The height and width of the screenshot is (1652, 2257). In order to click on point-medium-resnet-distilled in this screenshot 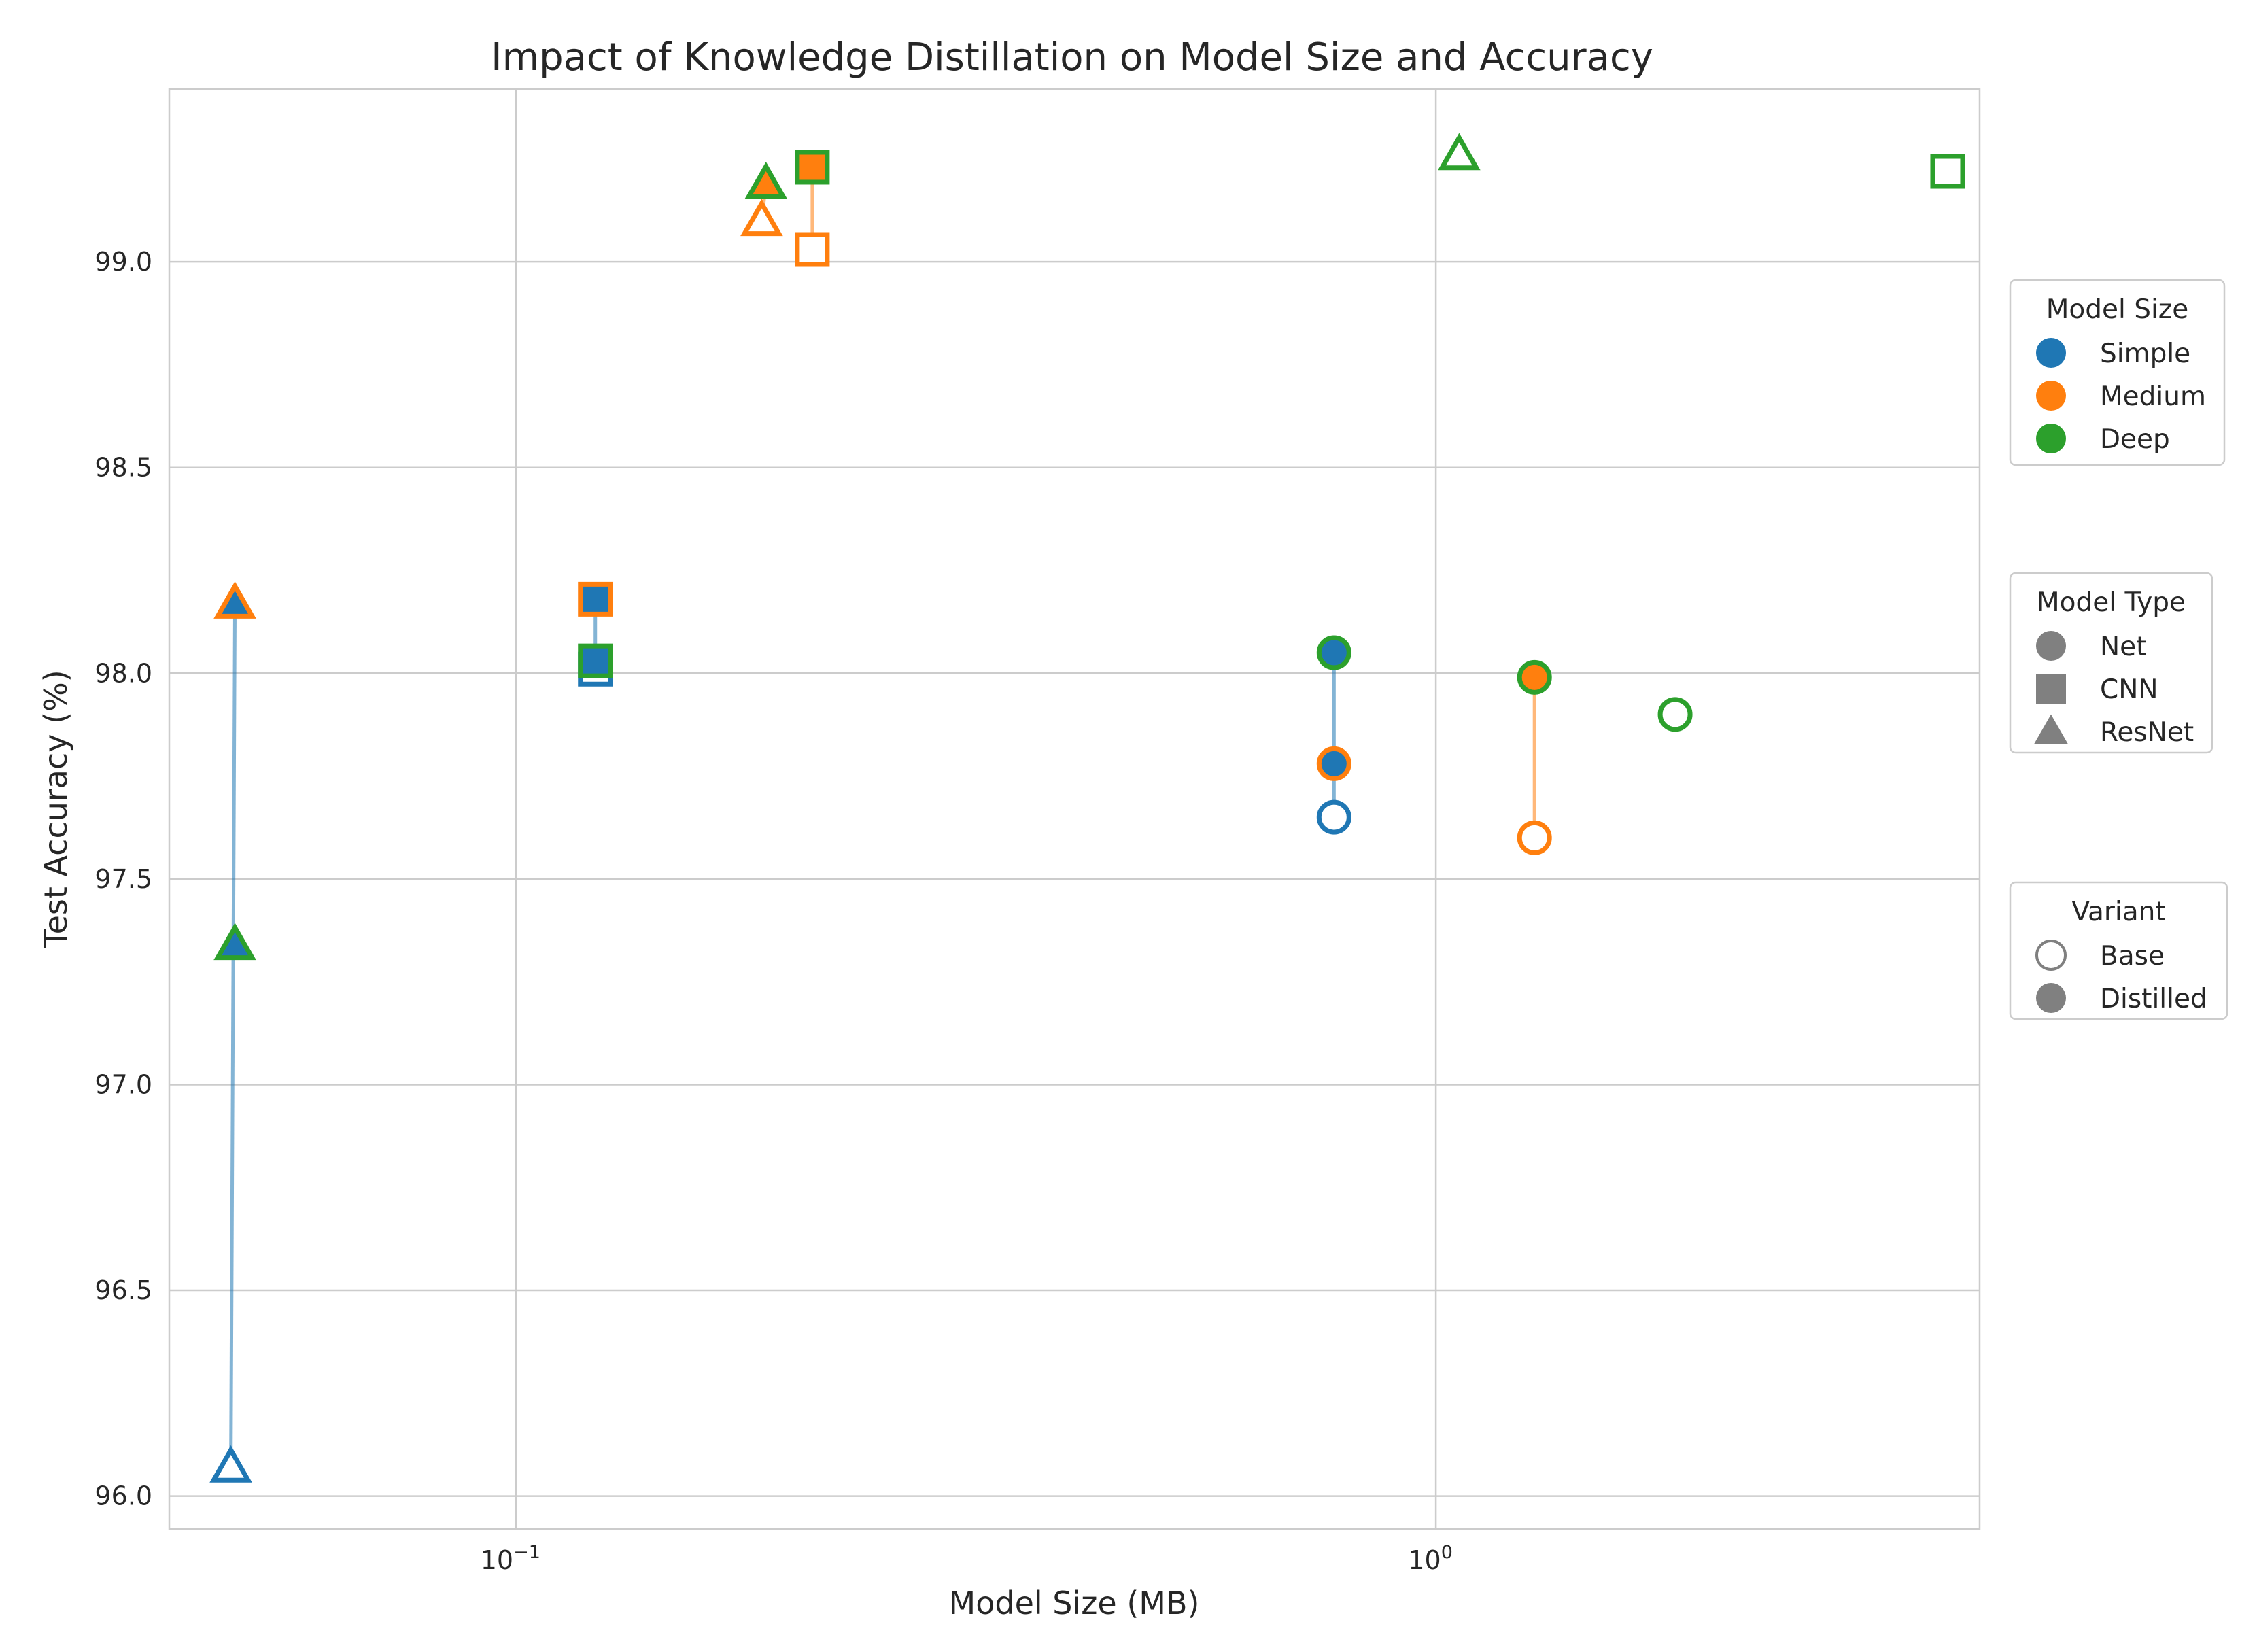, I will do `click(766, 180)`.